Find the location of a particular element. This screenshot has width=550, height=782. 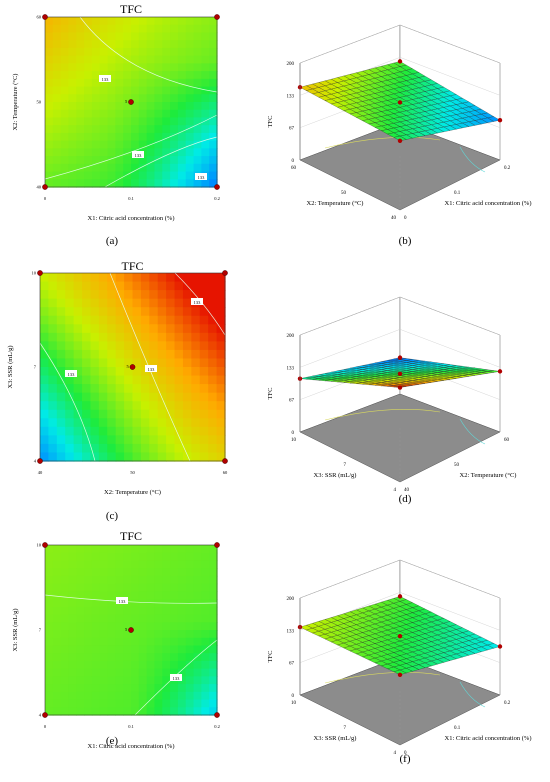

heatmap-cells-a is located at coordinates (131, 102).